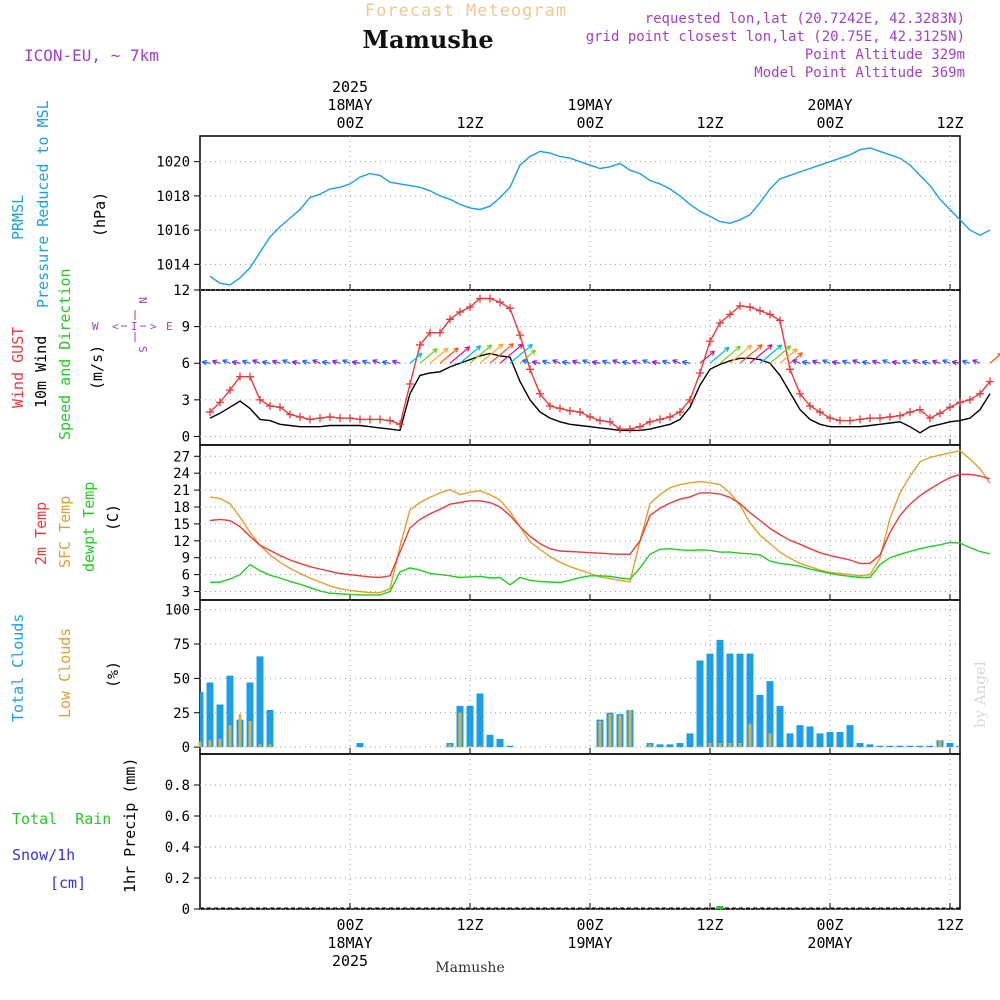 This screenshot has height=1000, width=1000. What do you see at coordinates (829, 105) in the screenshot?
I see `top-time-label: 20MAY` at bounding box center [829, 105].